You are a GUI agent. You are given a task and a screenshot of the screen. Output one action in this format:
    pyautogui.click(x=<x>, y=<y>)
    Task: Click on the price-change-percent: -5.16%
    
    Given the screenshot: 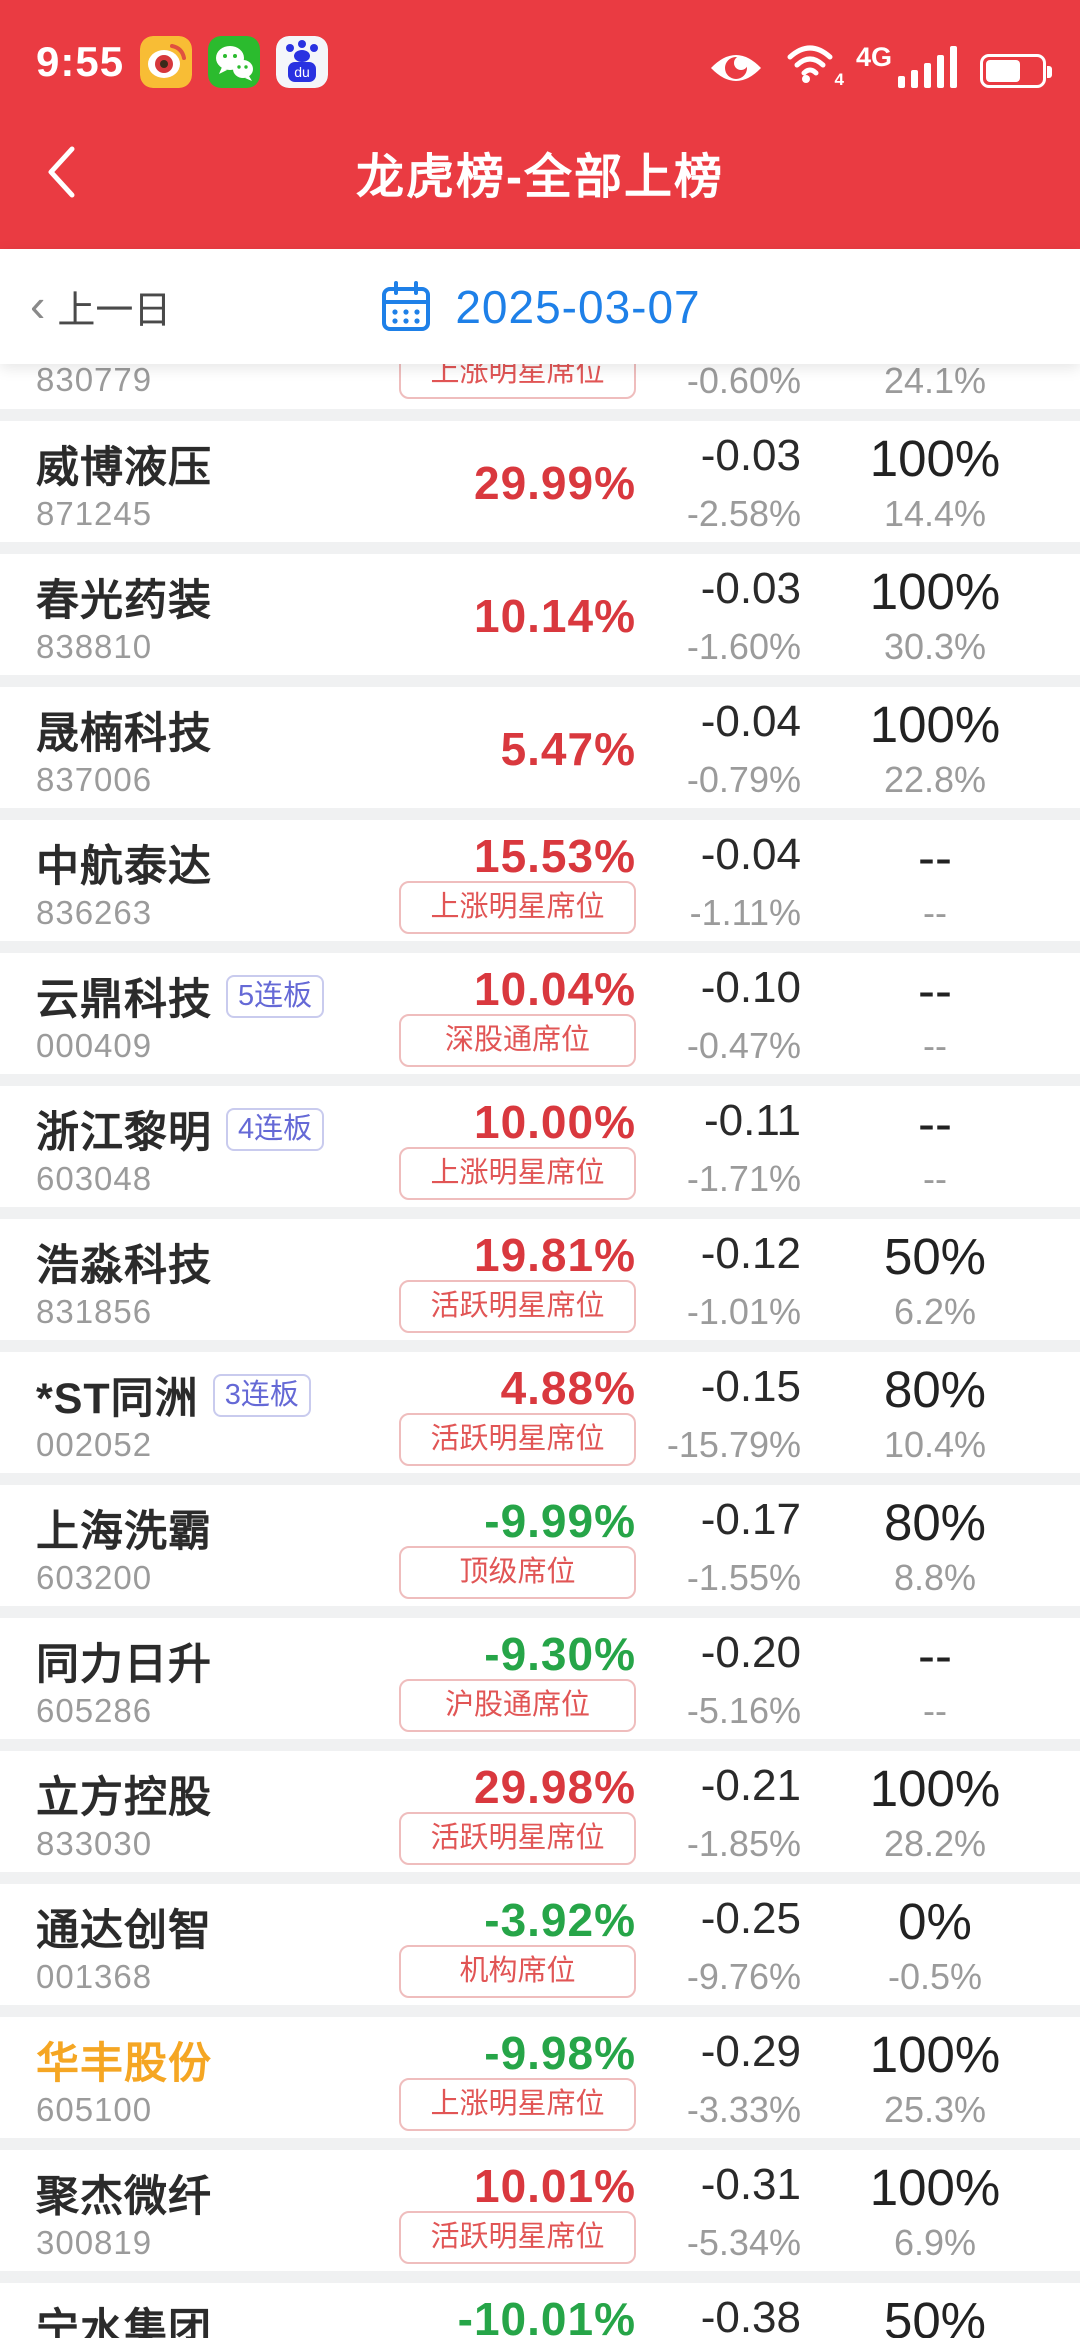 What is the action you would take?
    pyautogui.click(x=743, y=1710)
    